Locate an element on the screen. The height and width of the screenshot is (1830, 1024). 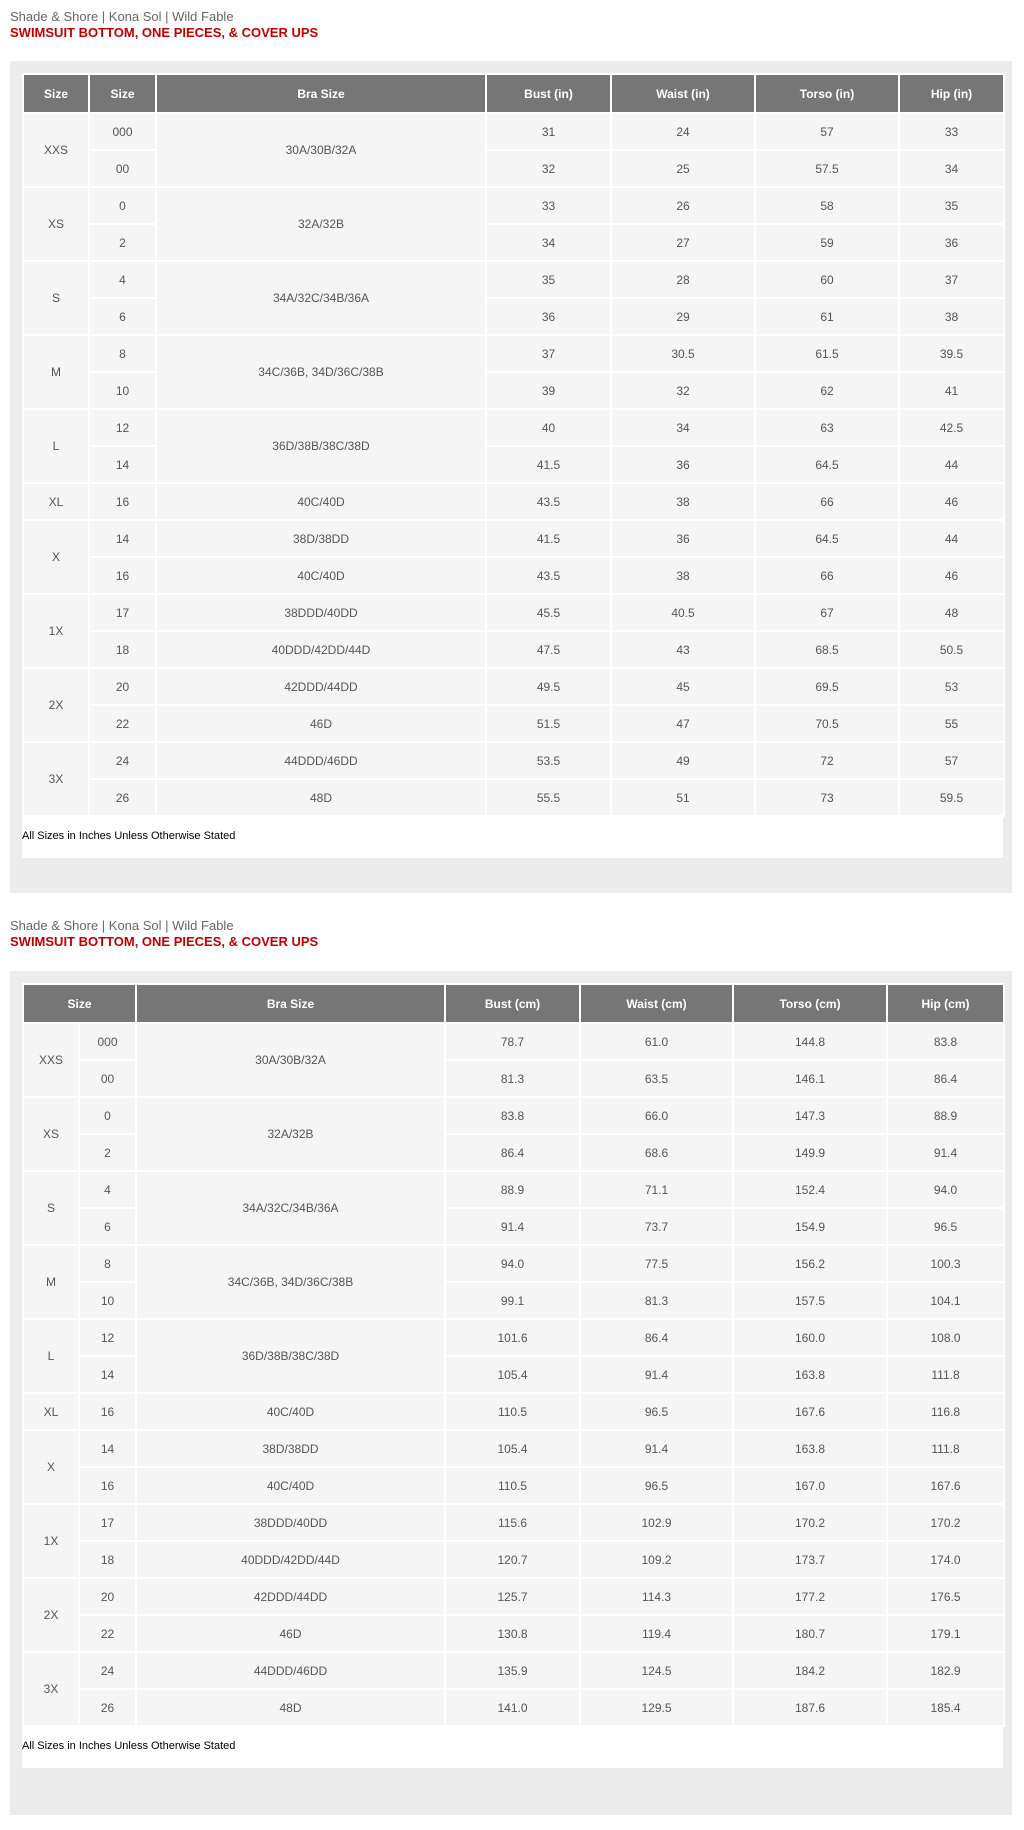
torso-cell: 184.2 is located at coordinates (810, 1670).